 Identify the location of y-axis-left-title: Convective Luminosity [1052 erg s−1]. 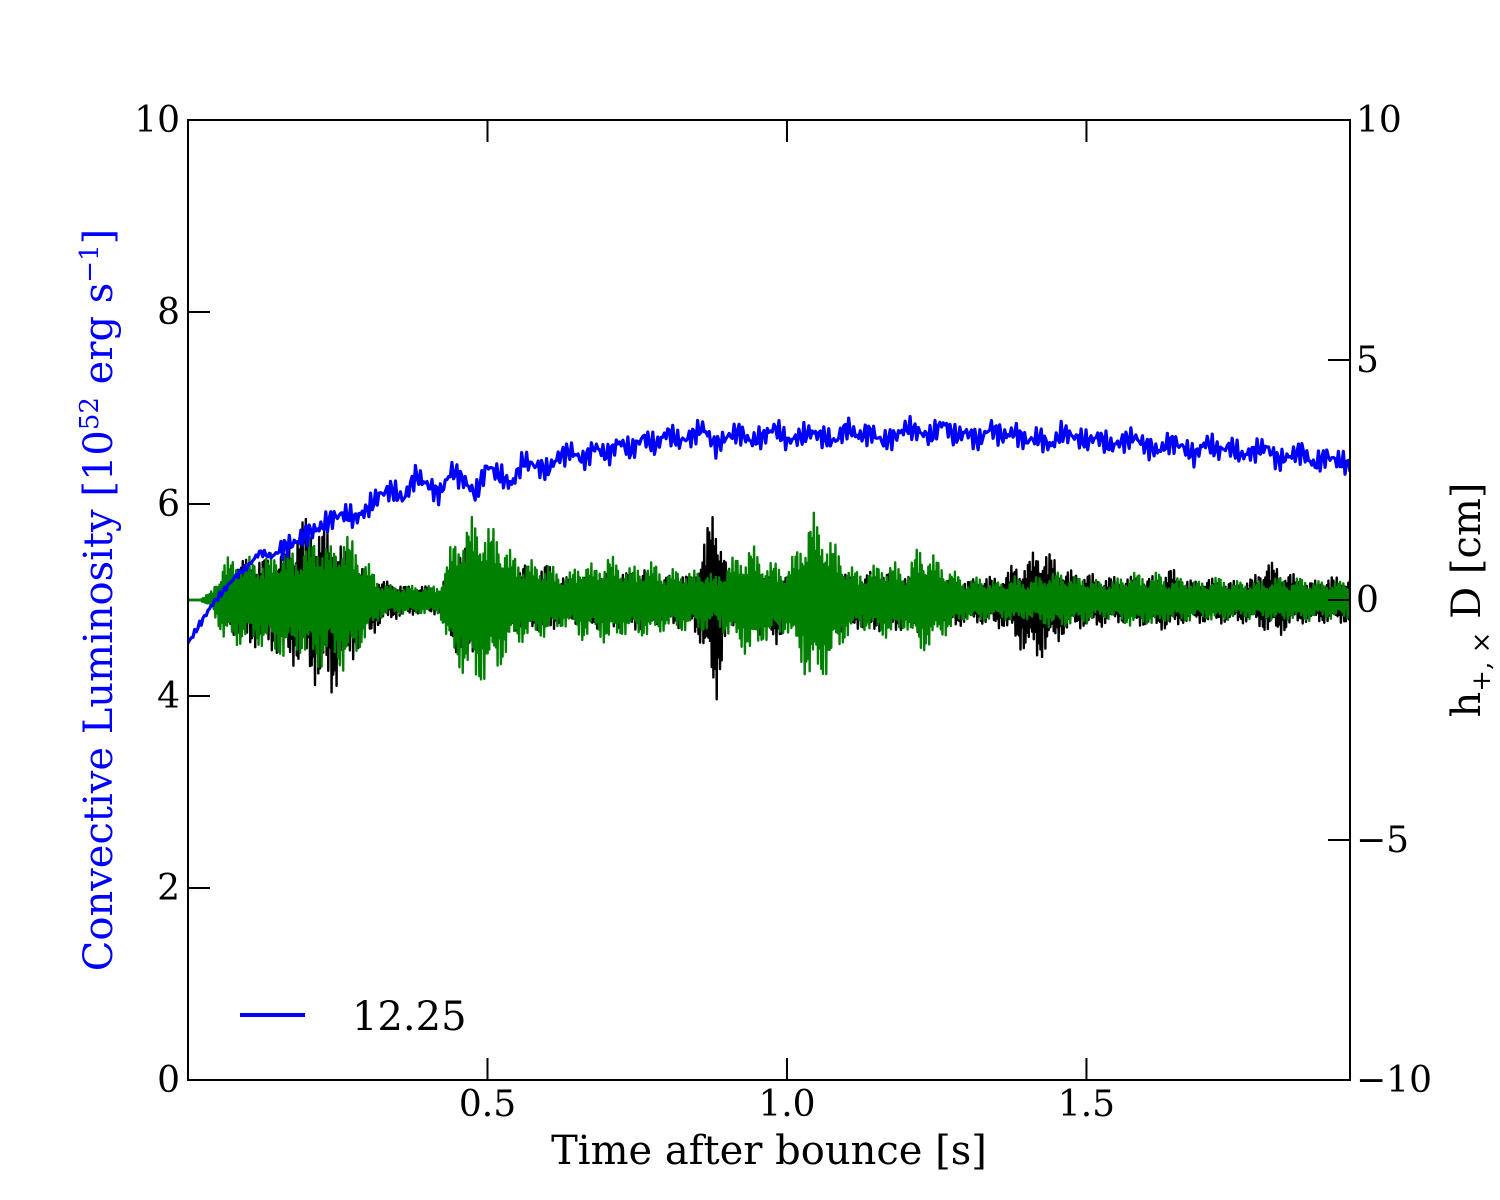
(98, 600).